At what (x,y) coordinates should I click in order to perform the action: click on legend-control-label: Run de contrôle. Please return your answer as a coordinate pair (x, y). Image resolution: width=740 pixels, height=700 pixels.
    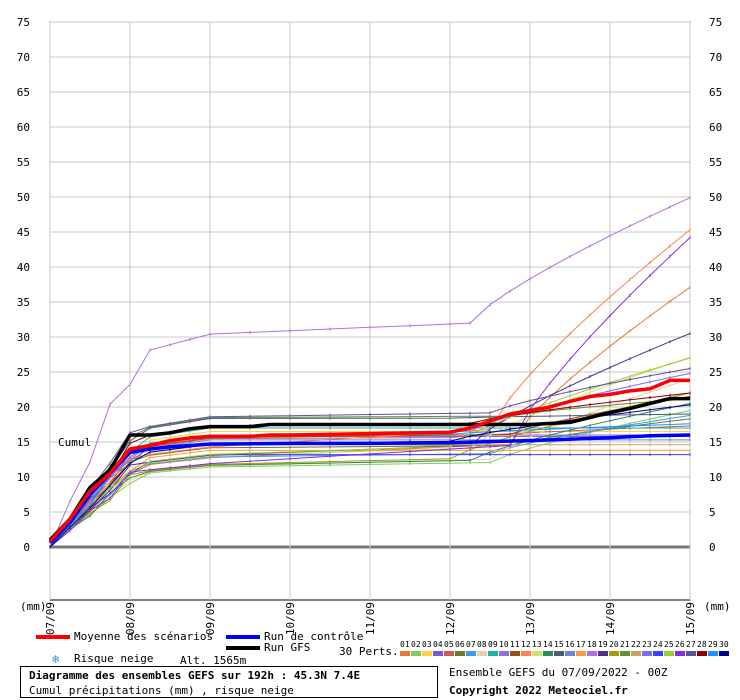
    Looking at the image, I should click on (314, 636).